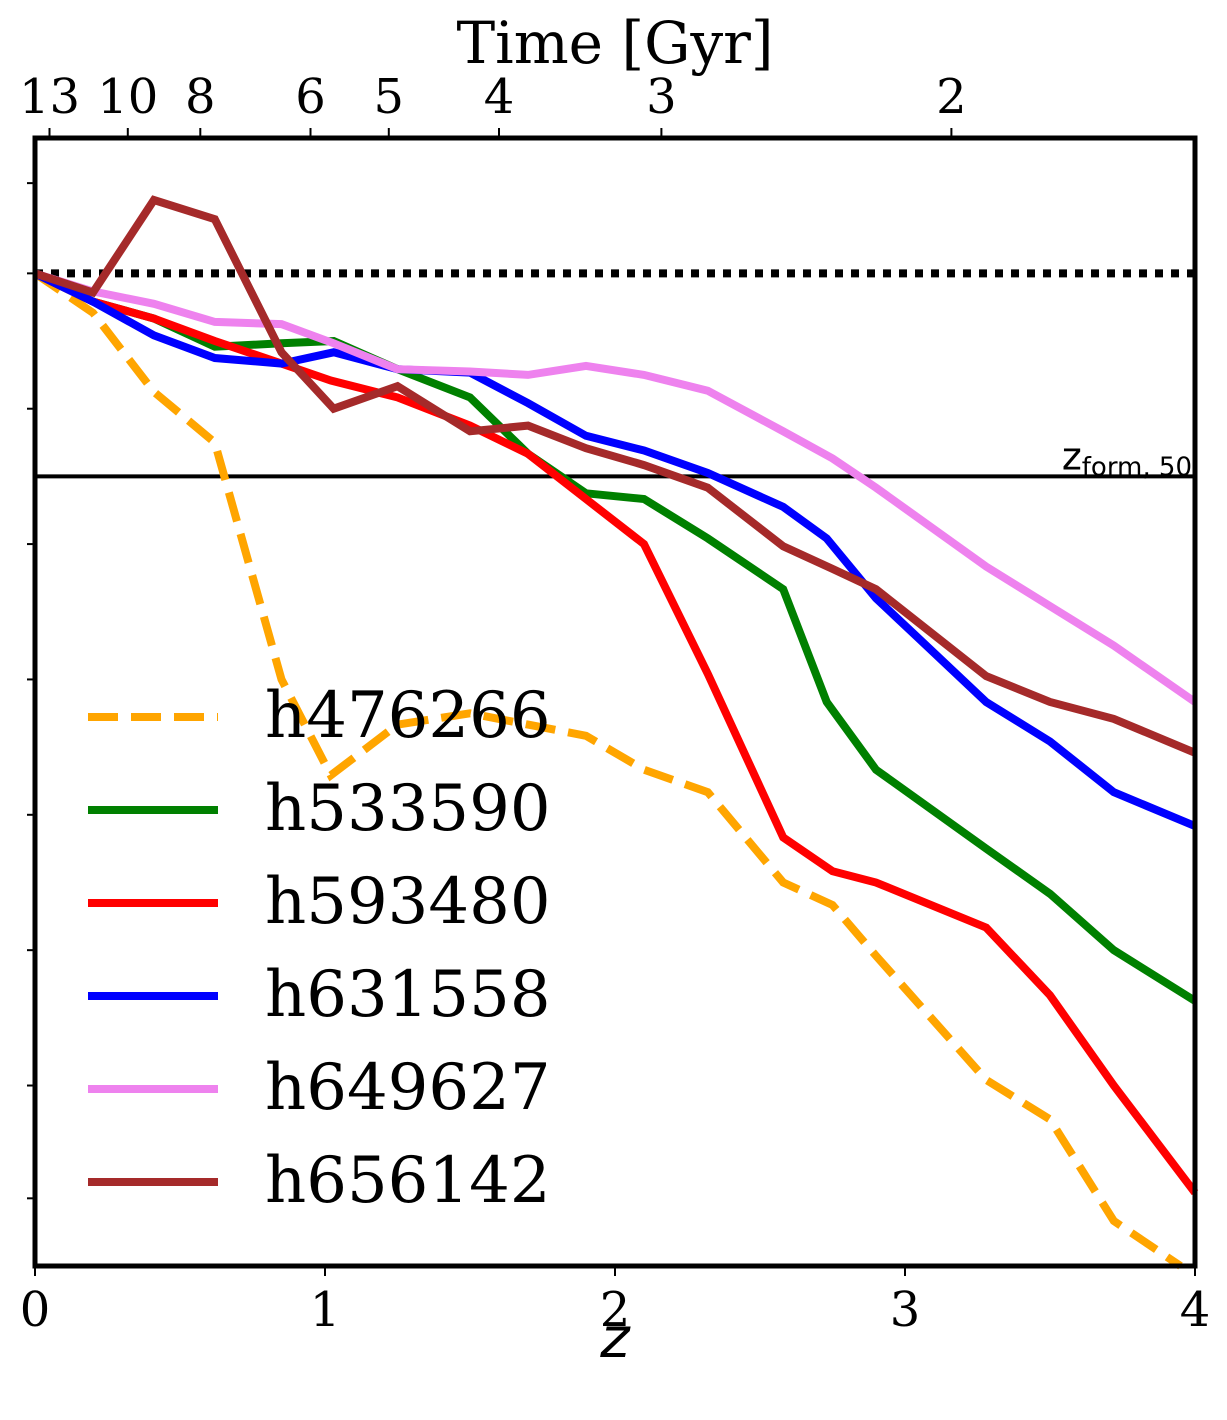 The image size is (1227, 1420). I want to click on x-tick-label: 2, so click(615, 1310).